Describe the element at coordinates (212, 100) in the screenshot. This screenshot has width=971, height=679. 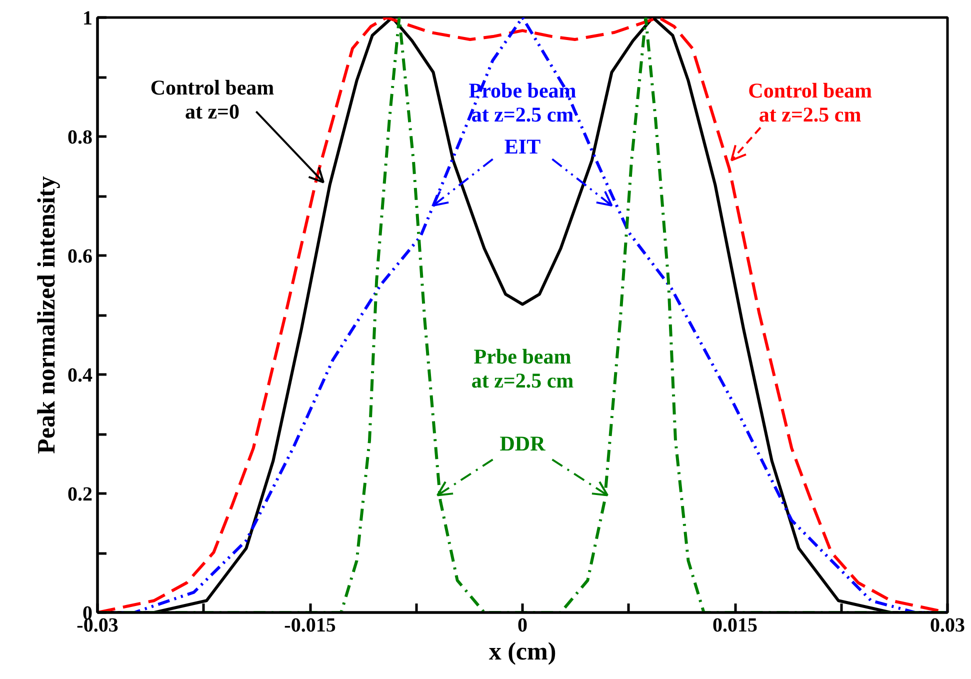
I see `annotation: Control beam at z=0` at that location.